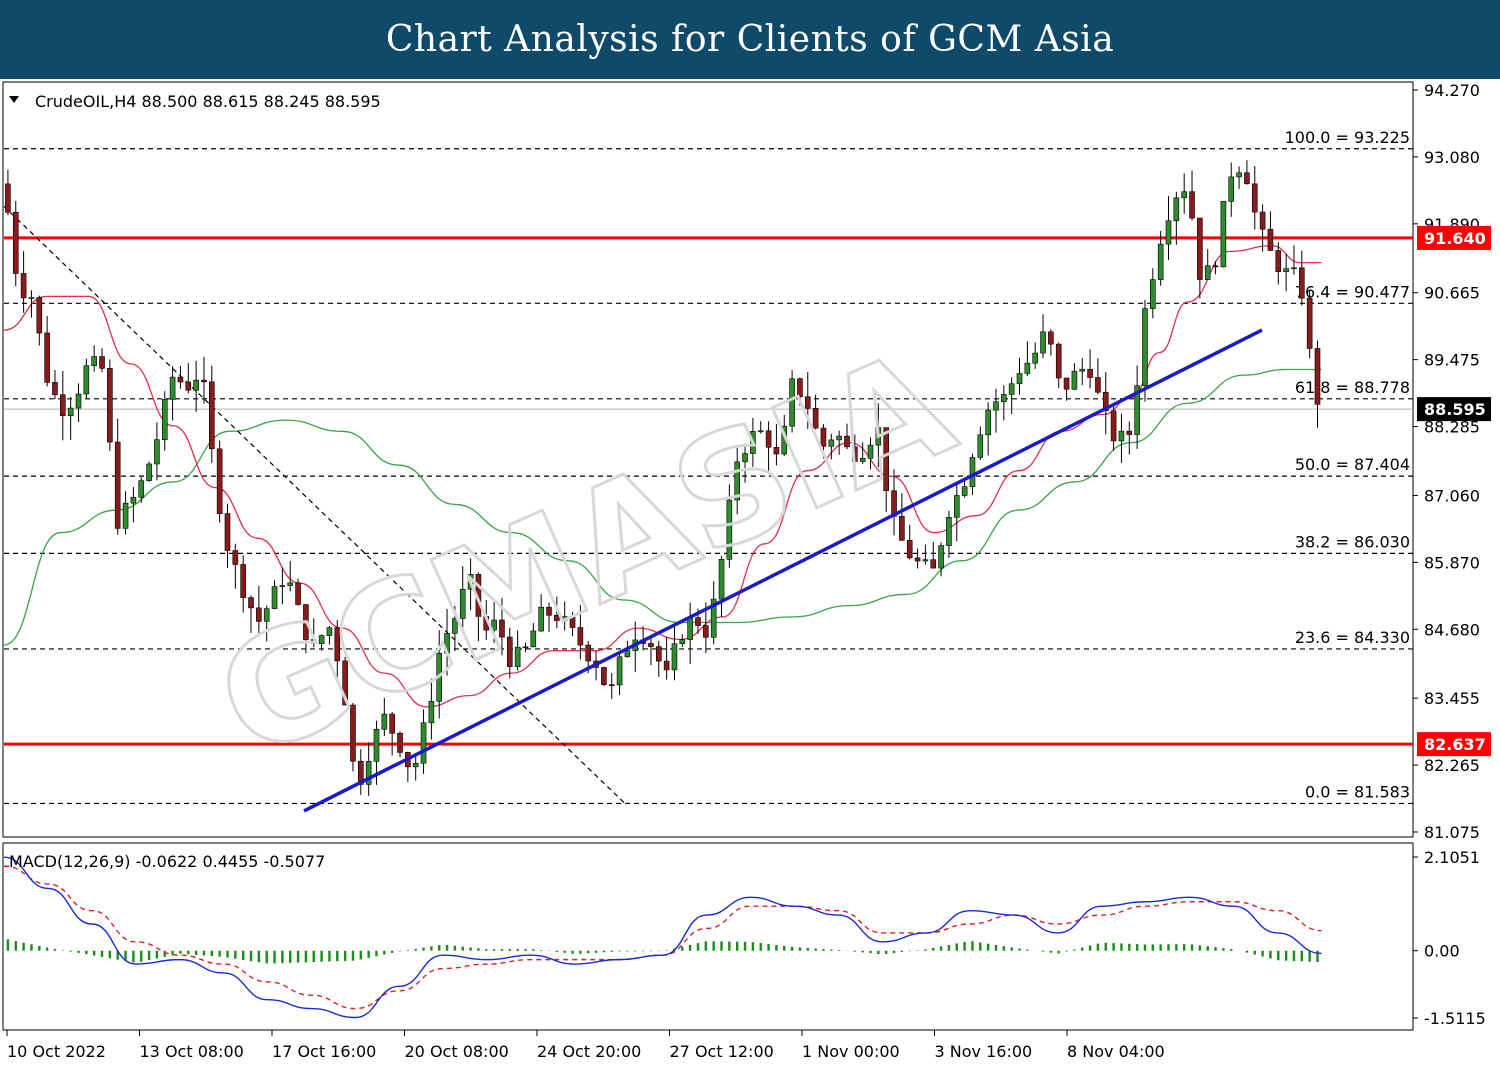 The height and width of the screenshot is (1071, 1500). What do you see at coordinates (750, 39) in the screenshot?
I see `banner: Chart Analysis for Clients of GCM Asia` at bounding box center [750, 39].